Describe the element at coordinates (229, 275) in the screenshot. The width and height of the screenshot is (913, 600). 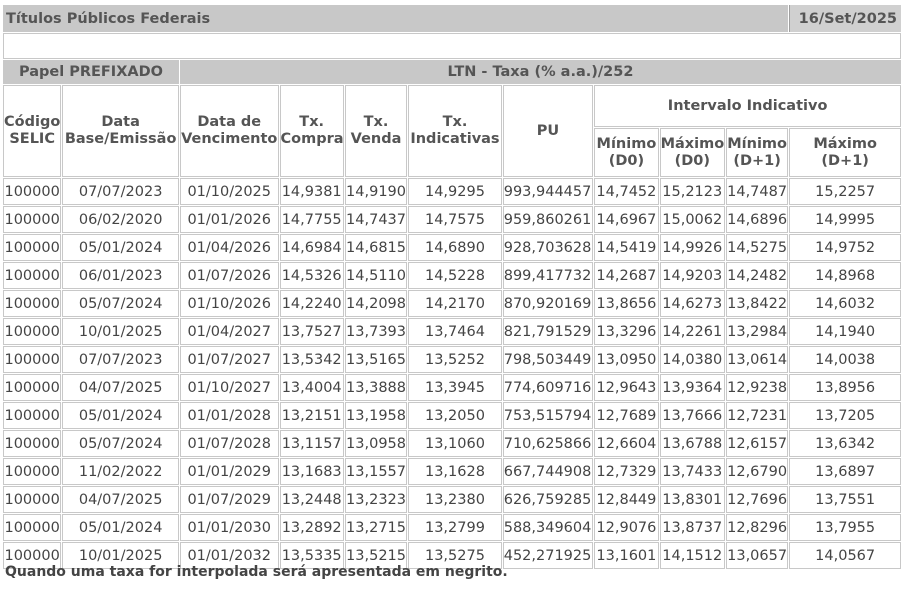
I see `table-cell: 01/07/2026` at that location.